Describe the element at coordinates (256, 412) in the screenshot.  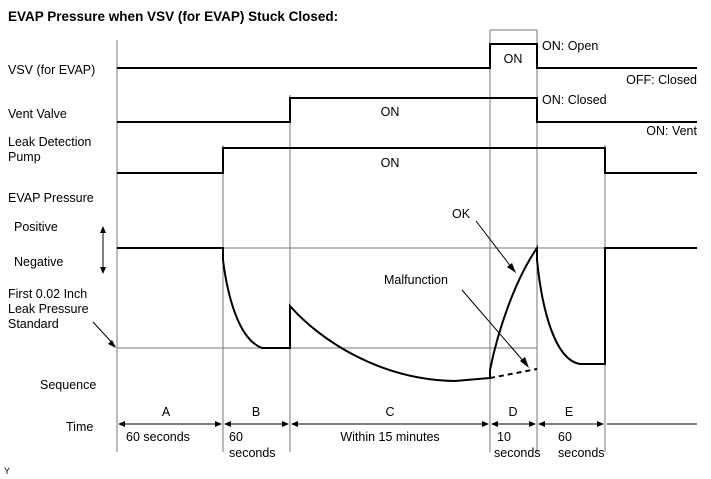
I see `phase-letter-b: B` at that location.